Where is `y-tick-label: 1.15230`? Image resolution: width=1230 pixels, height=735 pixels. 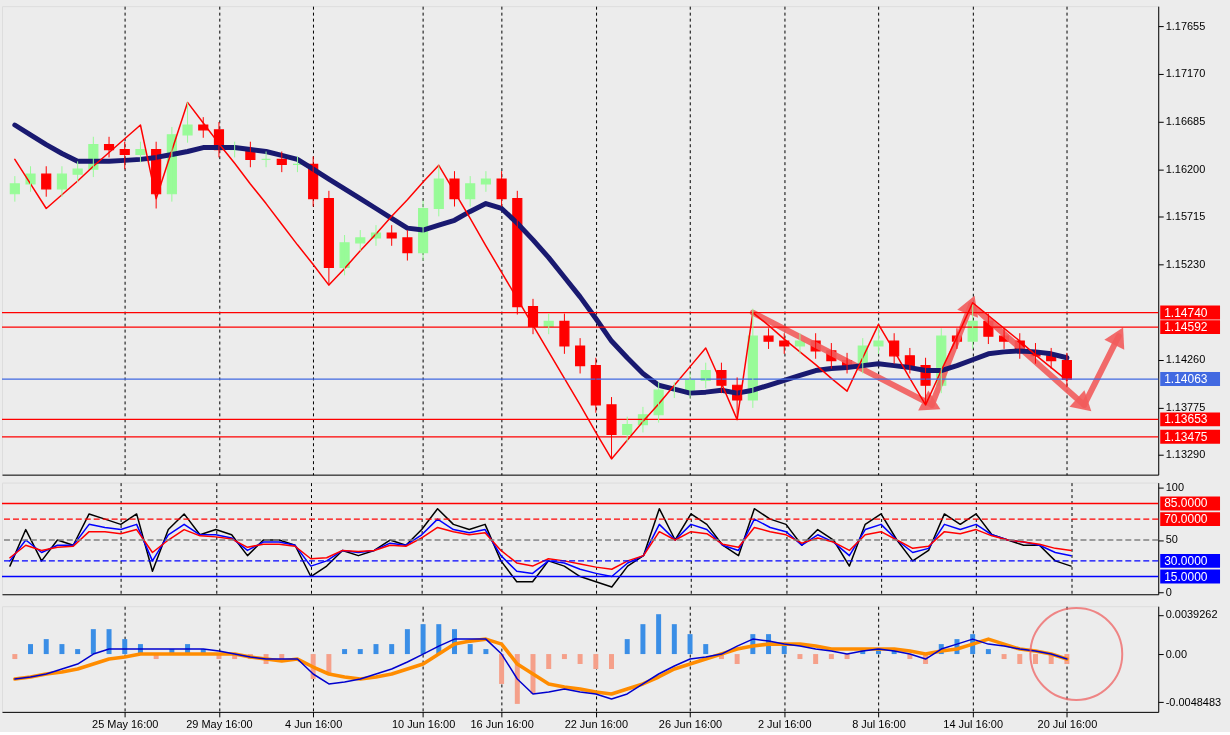 y-tick-label: 1.15230 is located at coordinates (1185, 263).